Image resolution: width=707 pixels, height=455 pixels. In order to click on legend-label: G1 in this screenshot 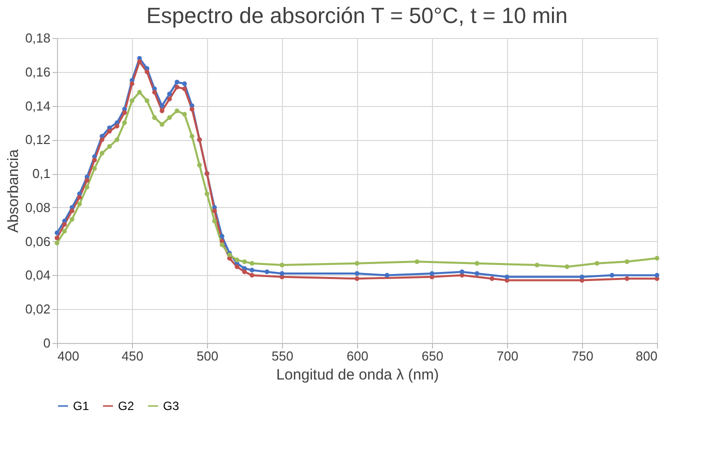, I will do `click(81, 406)`.